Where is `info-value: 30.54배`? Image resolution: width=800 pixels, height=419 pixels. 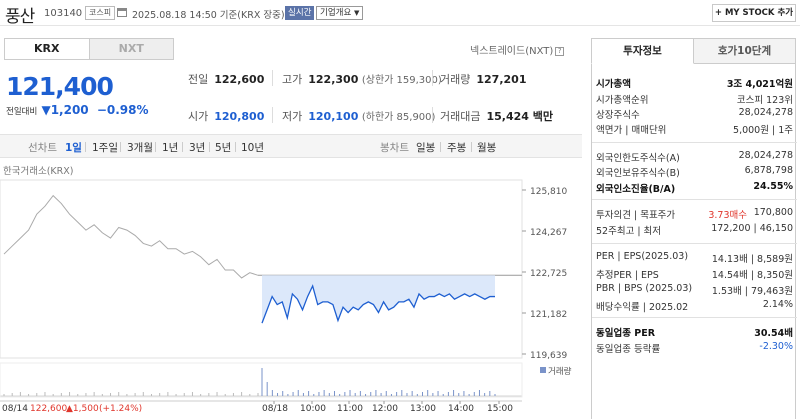
info-value: 30.54배 is located at coordinates (773, 333).